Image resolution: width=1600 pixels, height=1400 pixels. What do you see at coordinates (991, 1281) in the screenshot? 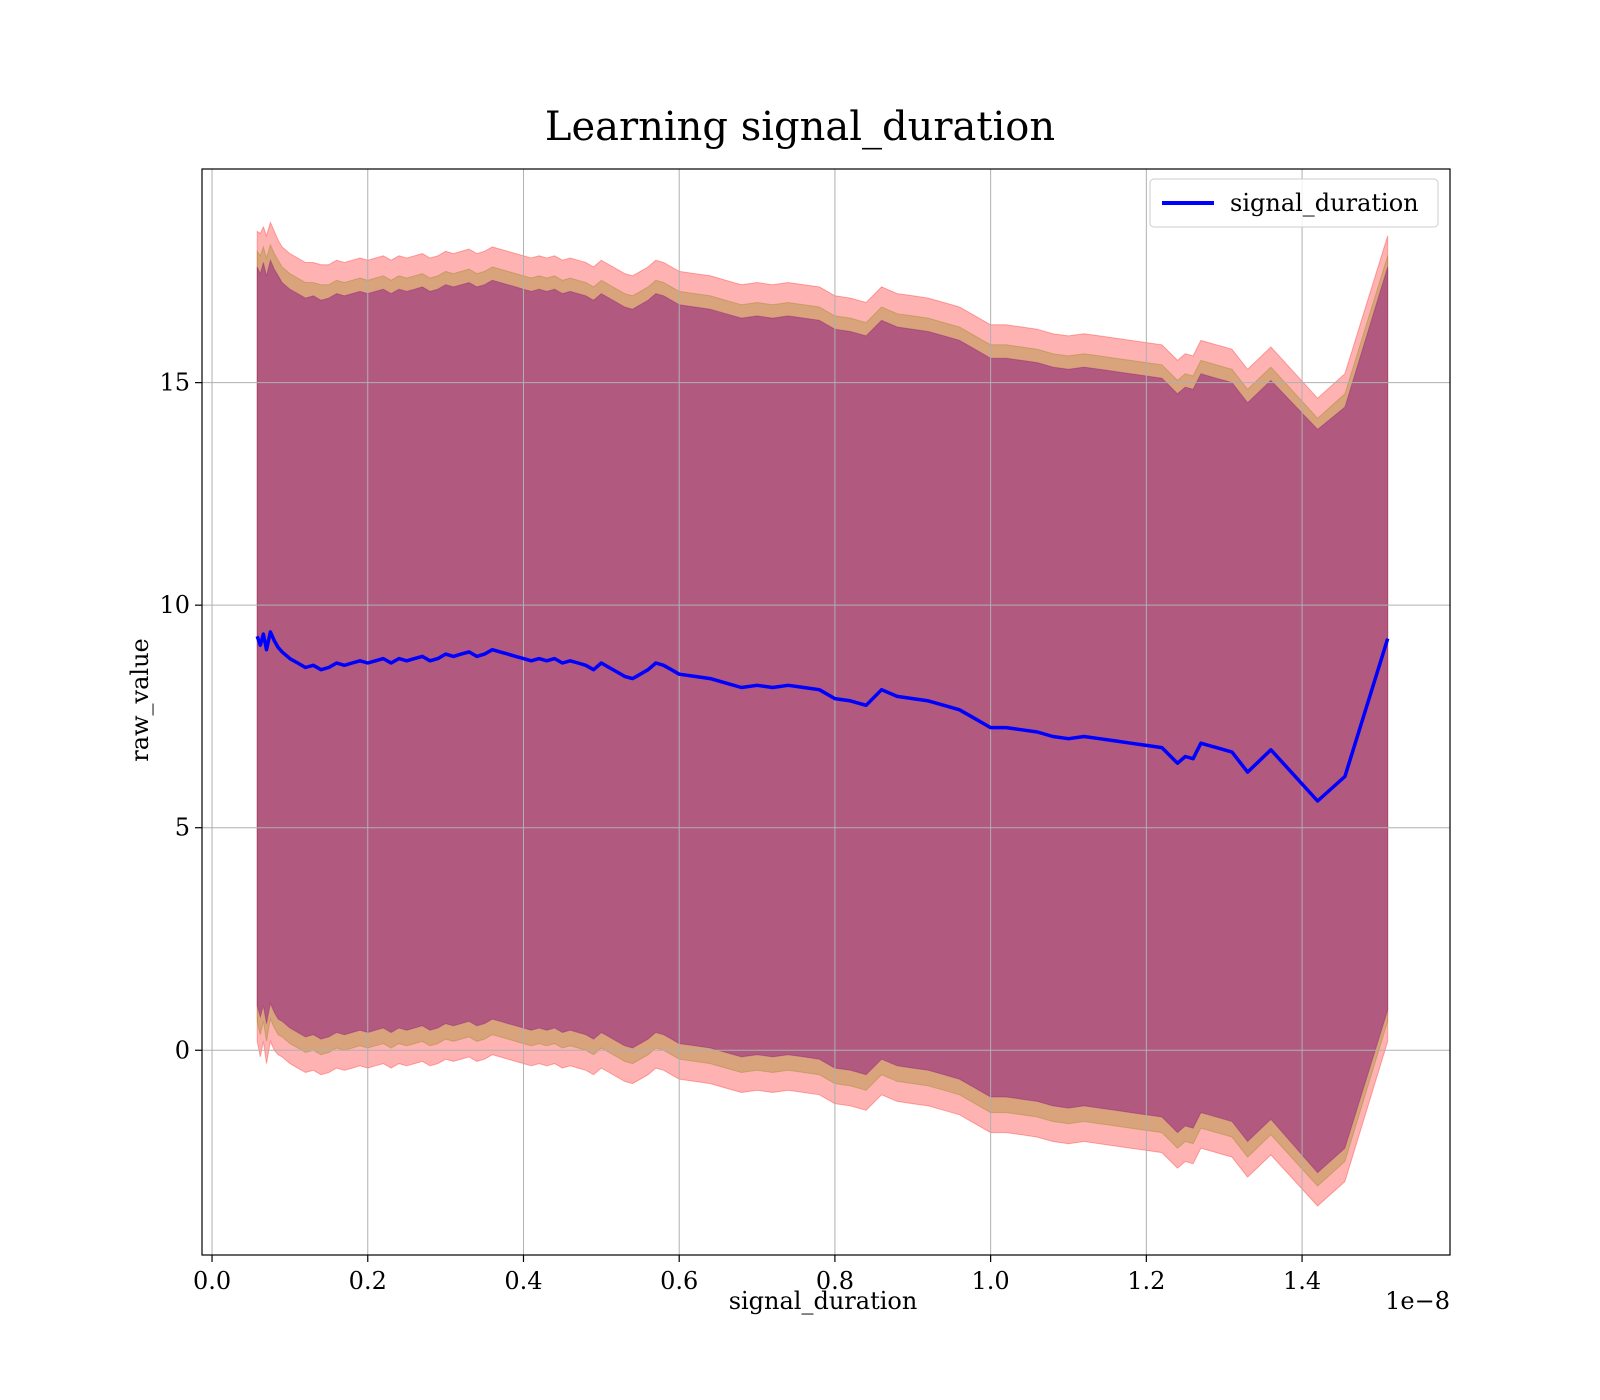
I see `x-tick-label: 1.0` at bounding box center [991, 1281].